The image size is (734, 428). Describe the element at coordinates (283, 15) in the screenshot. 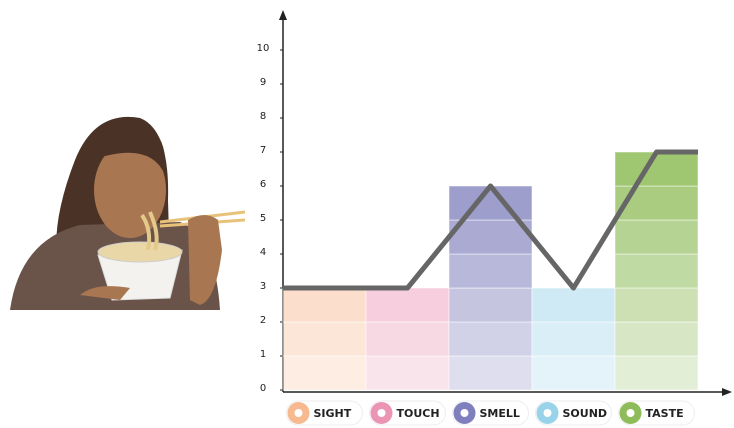

I see `y-axis-arrow` at that location.